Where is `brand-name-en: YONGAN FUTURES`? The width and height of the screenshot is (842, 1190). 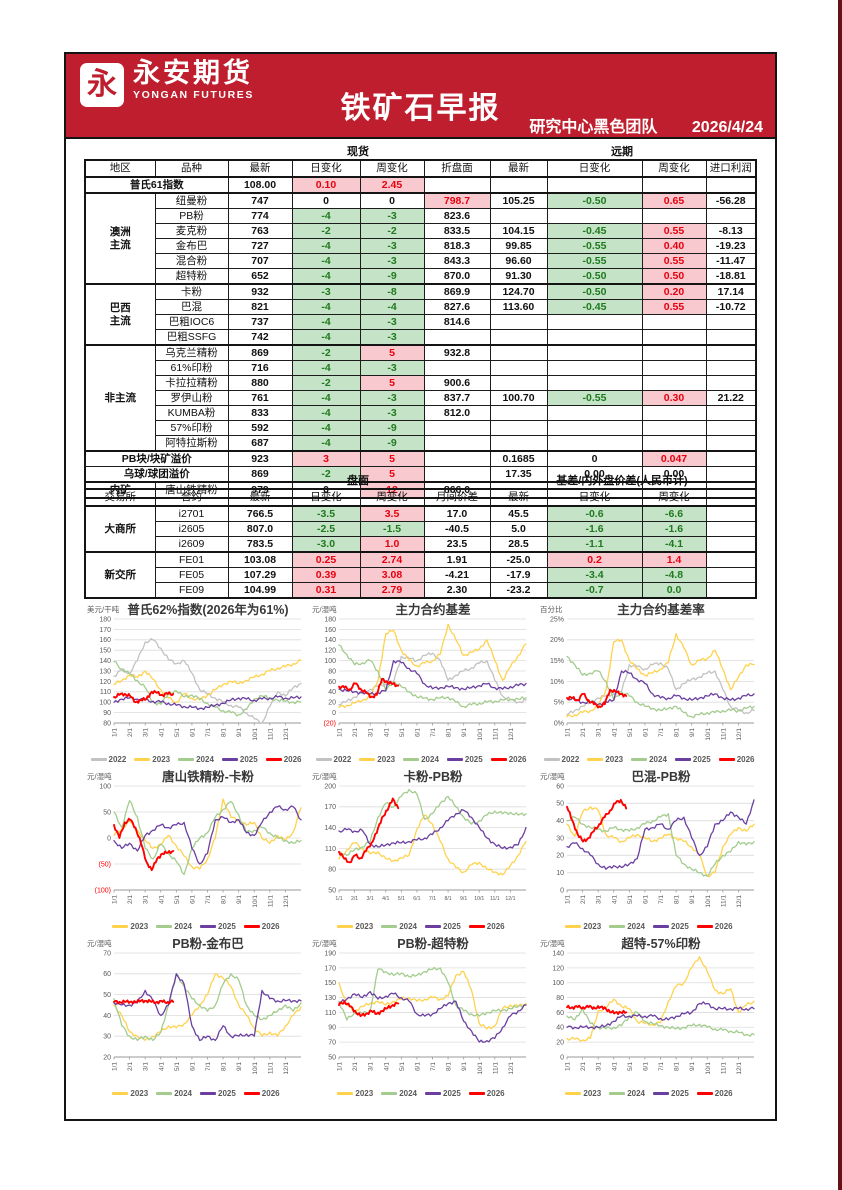
brand-name-en: YONGAN FUTURES is located at coordinates (193, 94).